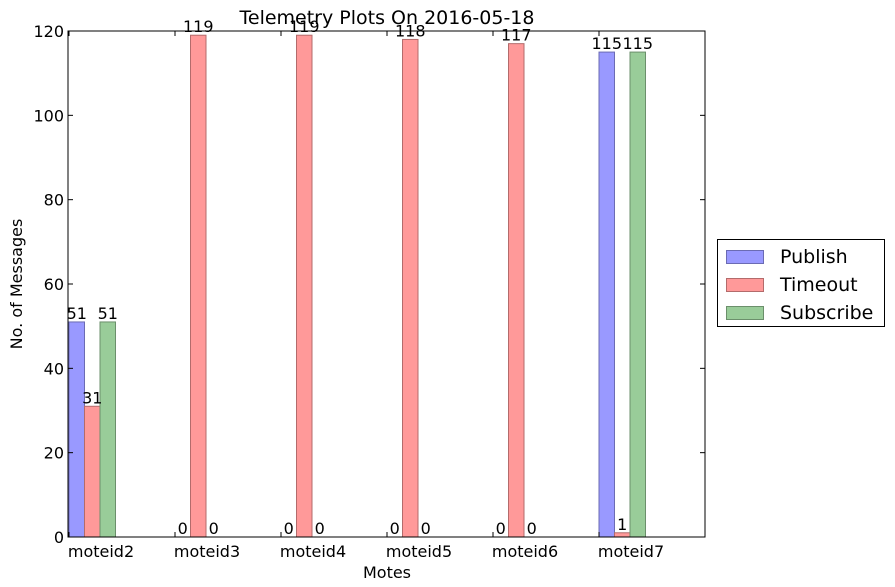 This screenshot has width=895, height=587. I want to click on data-label-timeout-moteid3: 119, so click(198, 26).